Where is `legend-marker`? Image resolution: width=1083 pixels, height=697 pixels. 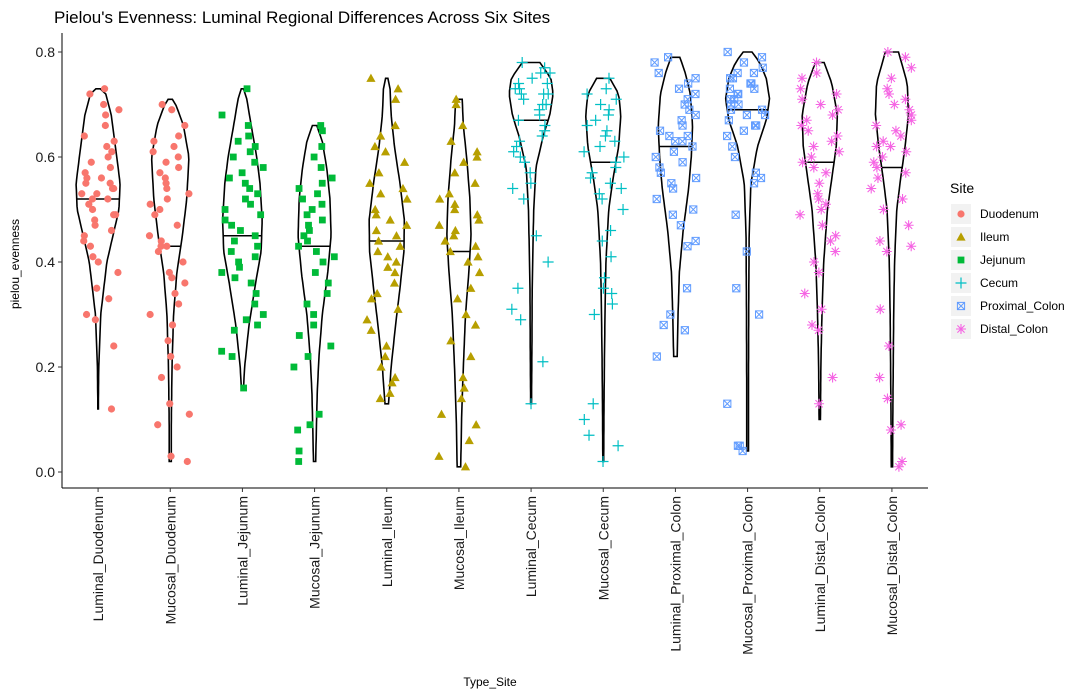 legend-marker is located at coordinates (961, 214).